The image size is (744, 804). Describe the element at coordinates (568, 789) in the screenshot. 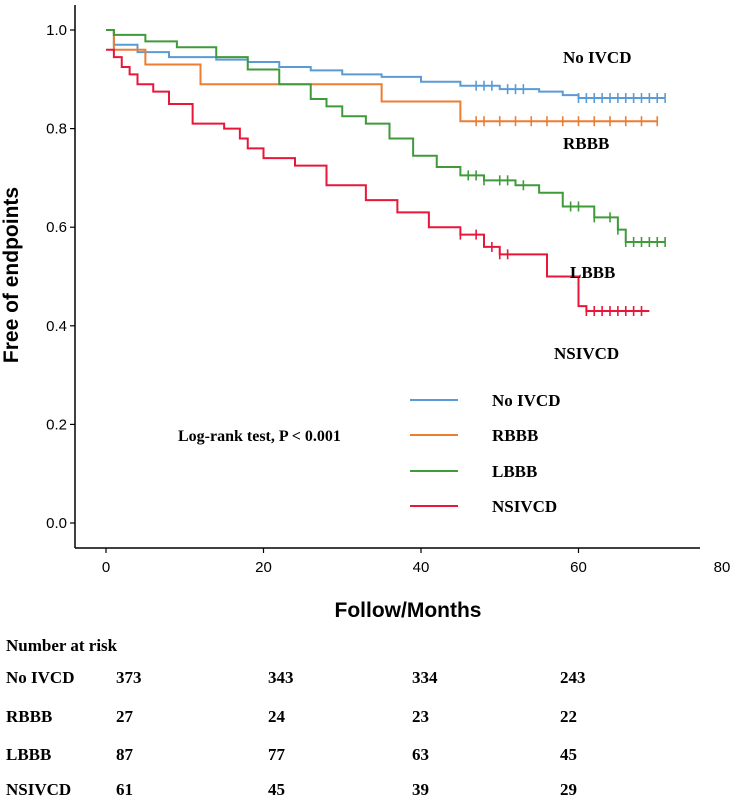

I see `risk-value: 29` at that location.